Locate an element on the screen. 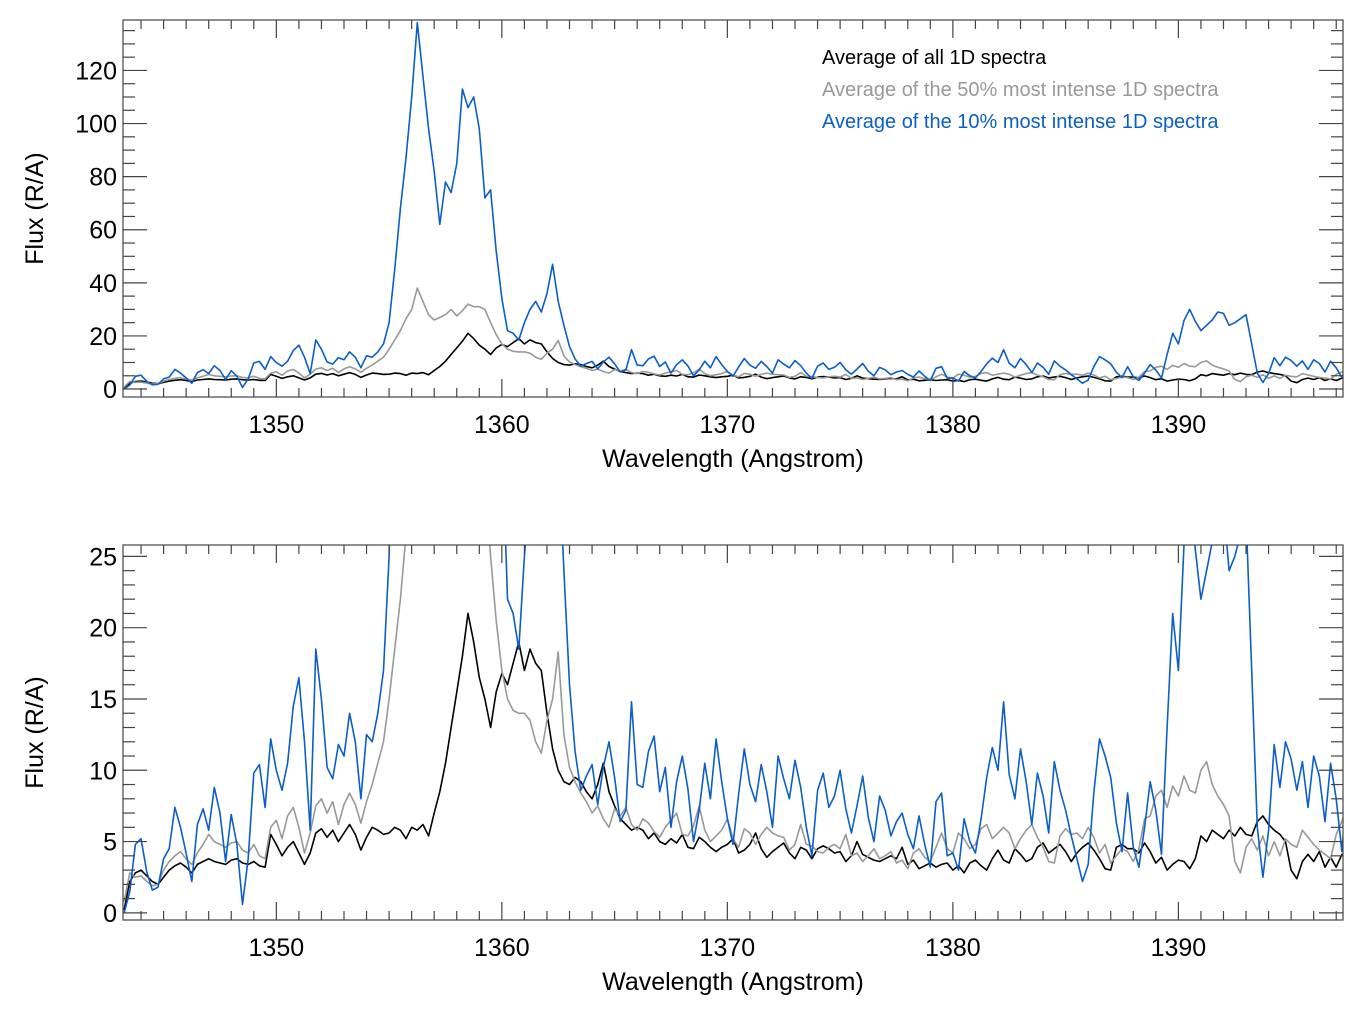 The height and width of the screenshot is (1018, 1365). y-tick-label: 100 is located at coordinates (96, 125).